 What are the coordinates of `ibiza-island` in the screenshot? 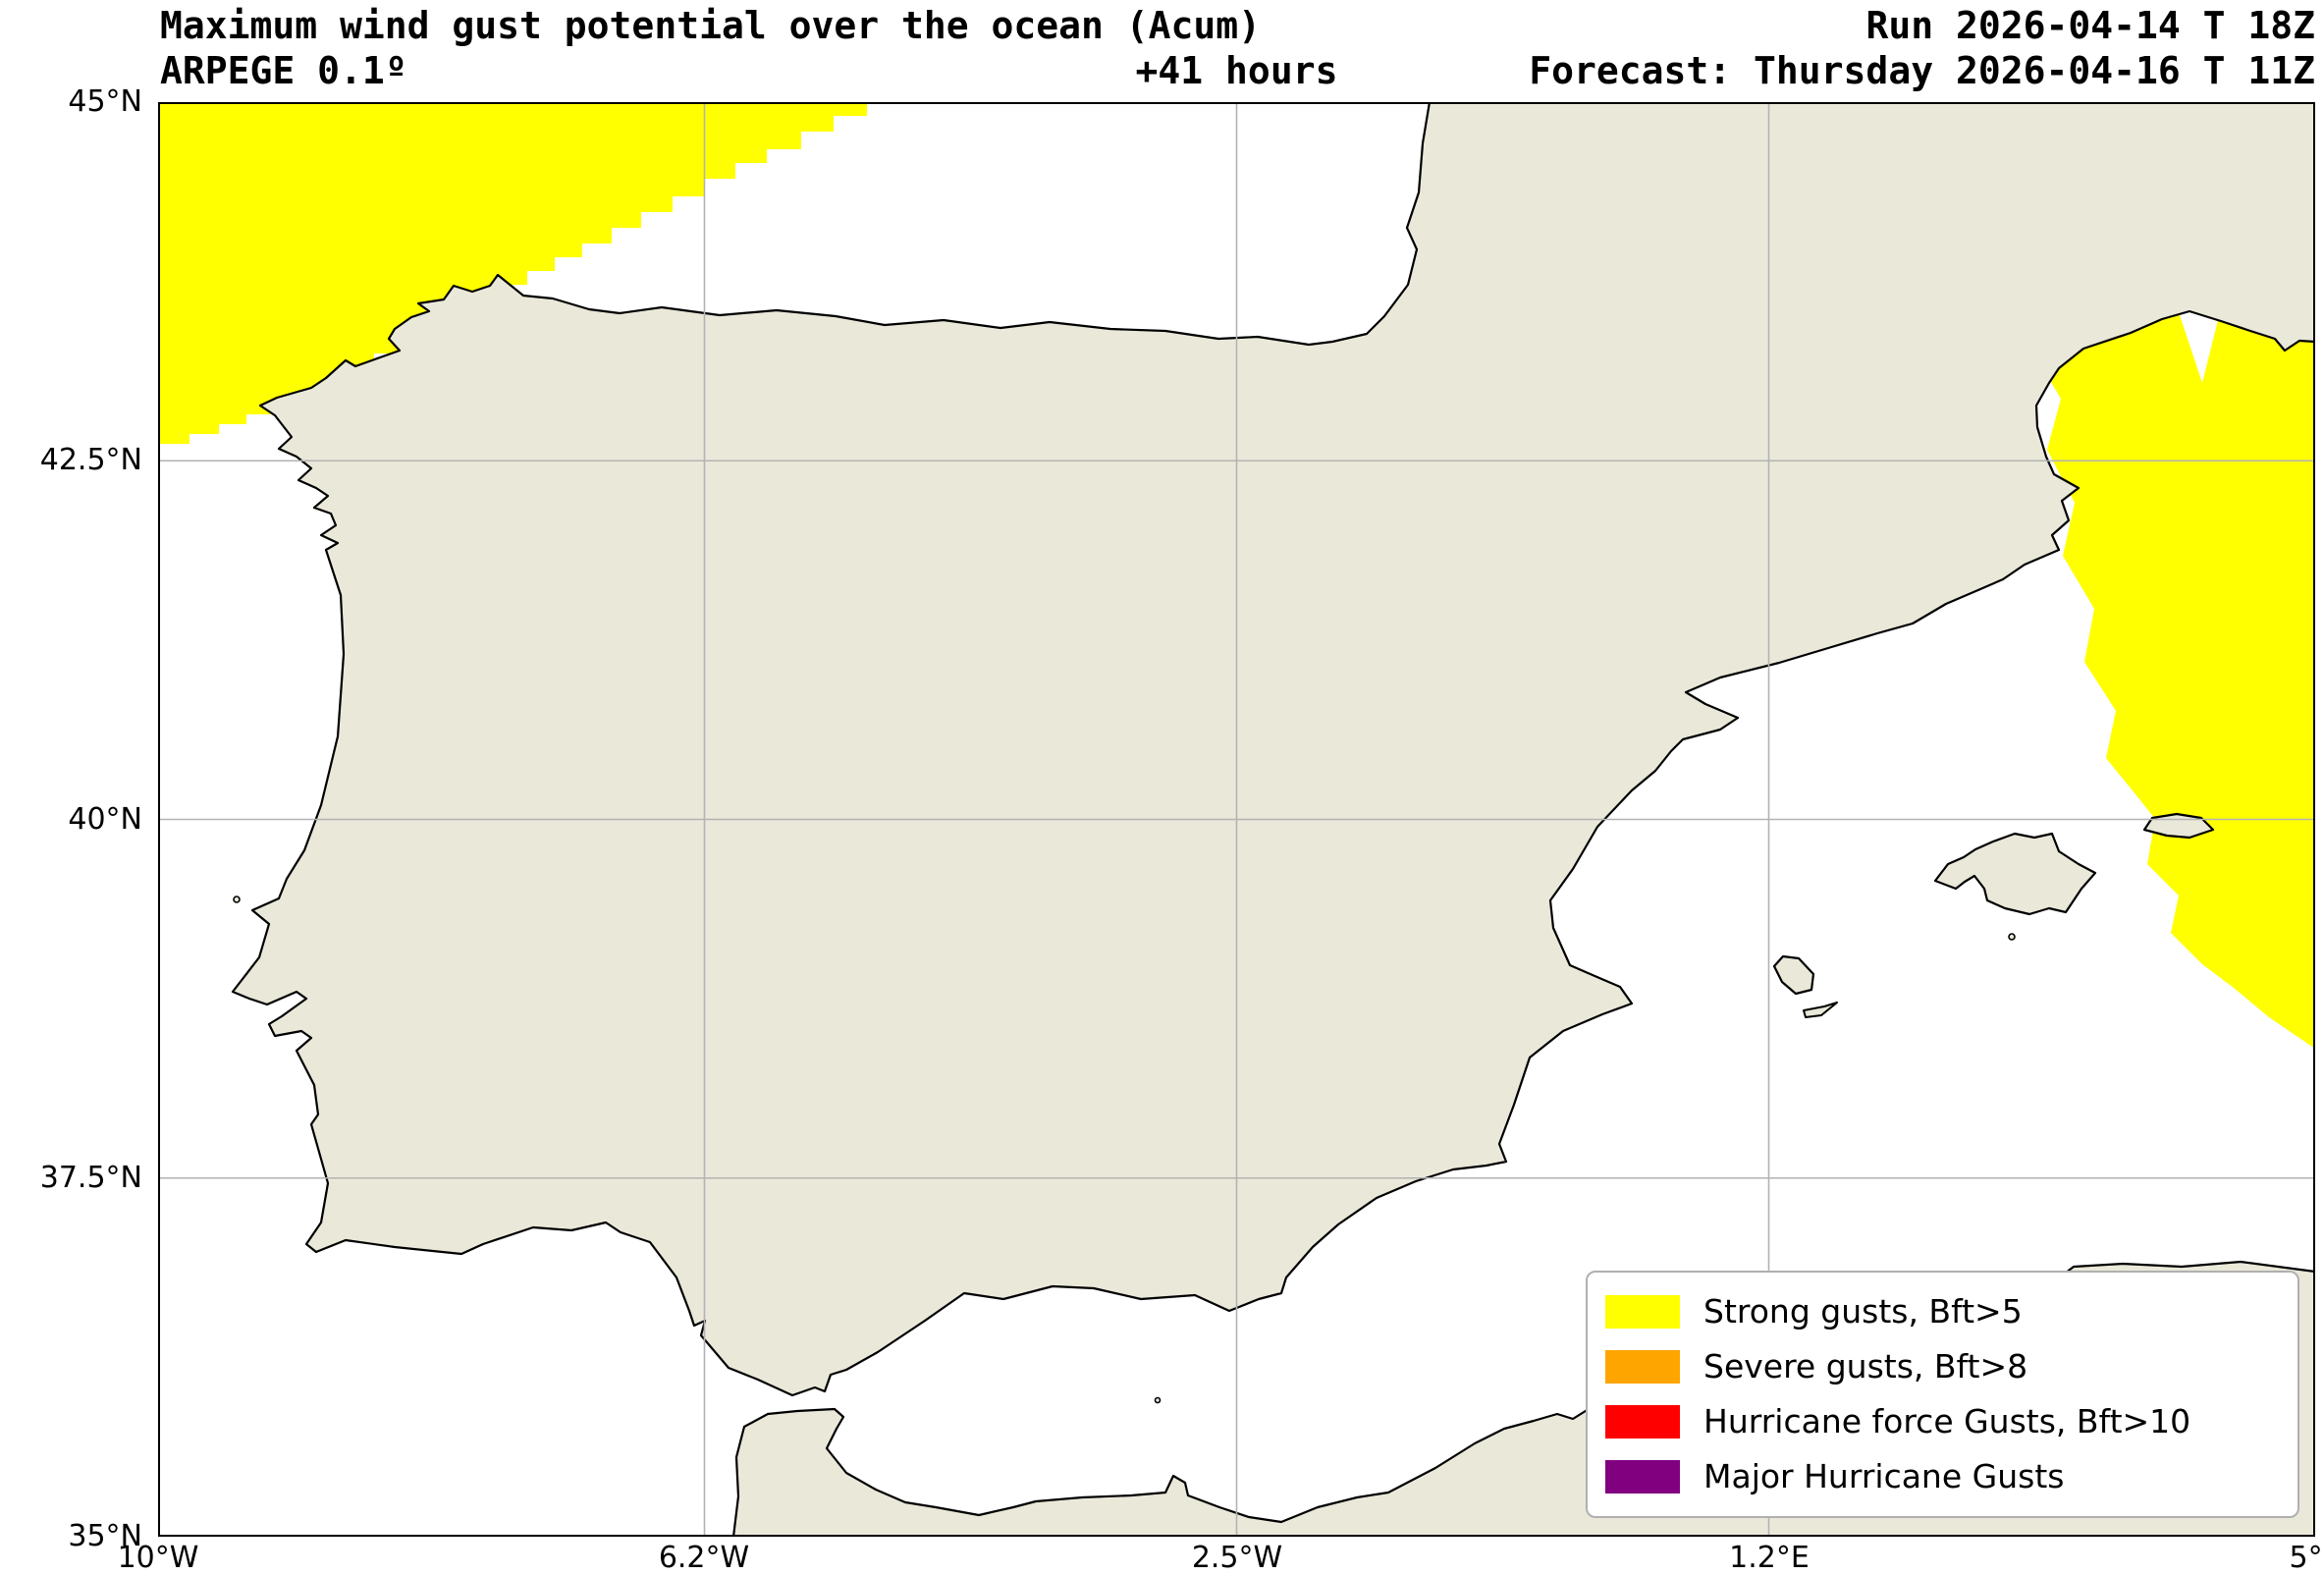 It's located at (1793, 975).